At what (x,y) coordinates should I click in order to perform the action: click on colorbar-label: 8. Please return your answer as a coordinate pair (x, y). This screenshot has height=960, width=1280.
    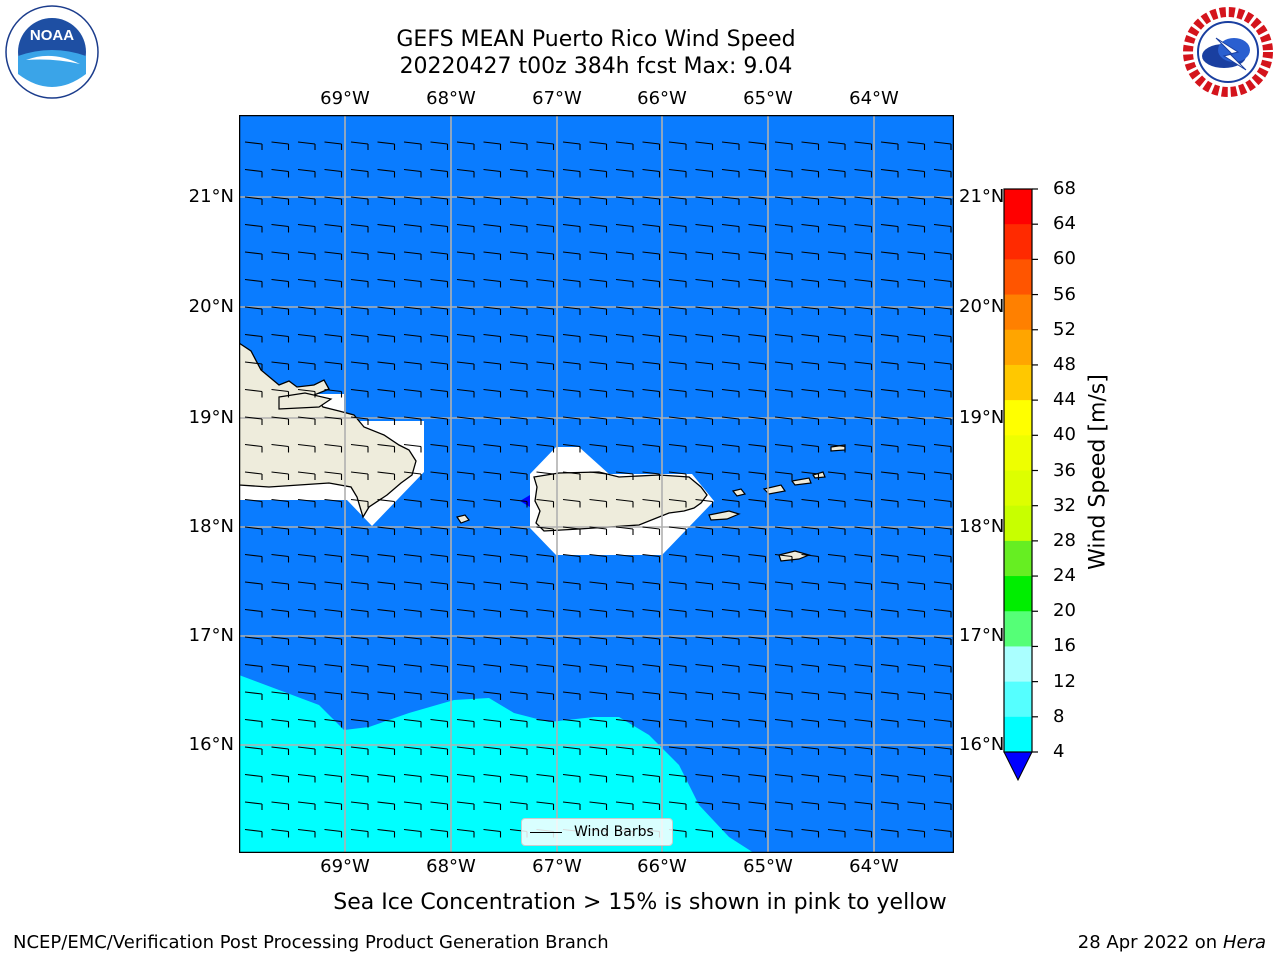
    Looking at the image, I should click on (1059, 716).